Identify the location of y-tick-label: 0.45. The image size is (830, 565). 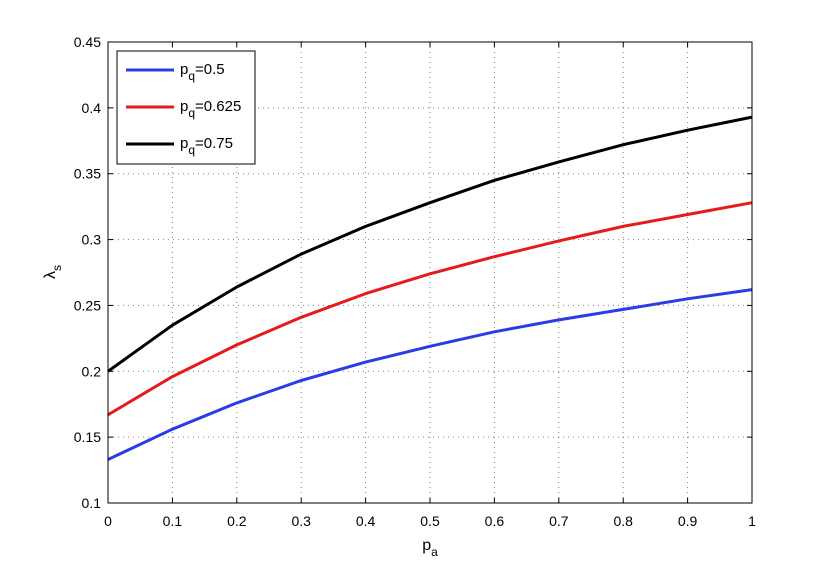
(87, 42).